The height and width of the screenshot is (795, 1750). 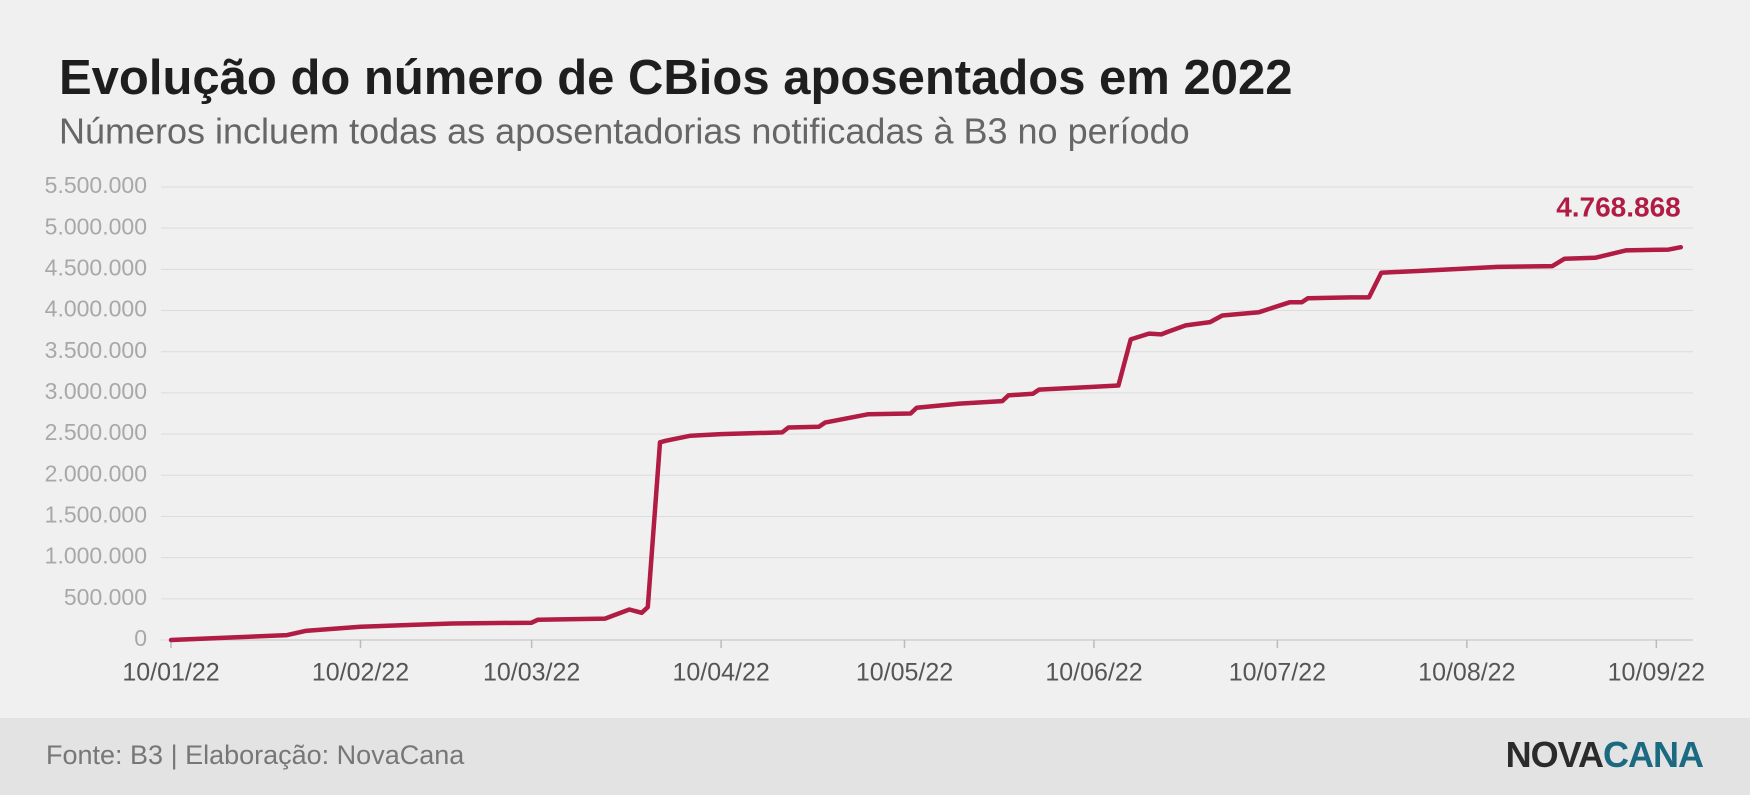 I want to click on logo: NOVACANA, so click(x=1605, y=754).